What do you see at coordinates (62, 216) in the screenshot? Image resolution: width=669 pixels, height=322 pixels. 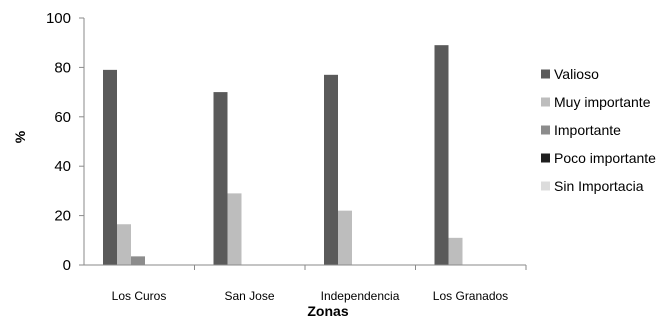 I see `y-tick-label: 20` at bounding box center [62, 216].